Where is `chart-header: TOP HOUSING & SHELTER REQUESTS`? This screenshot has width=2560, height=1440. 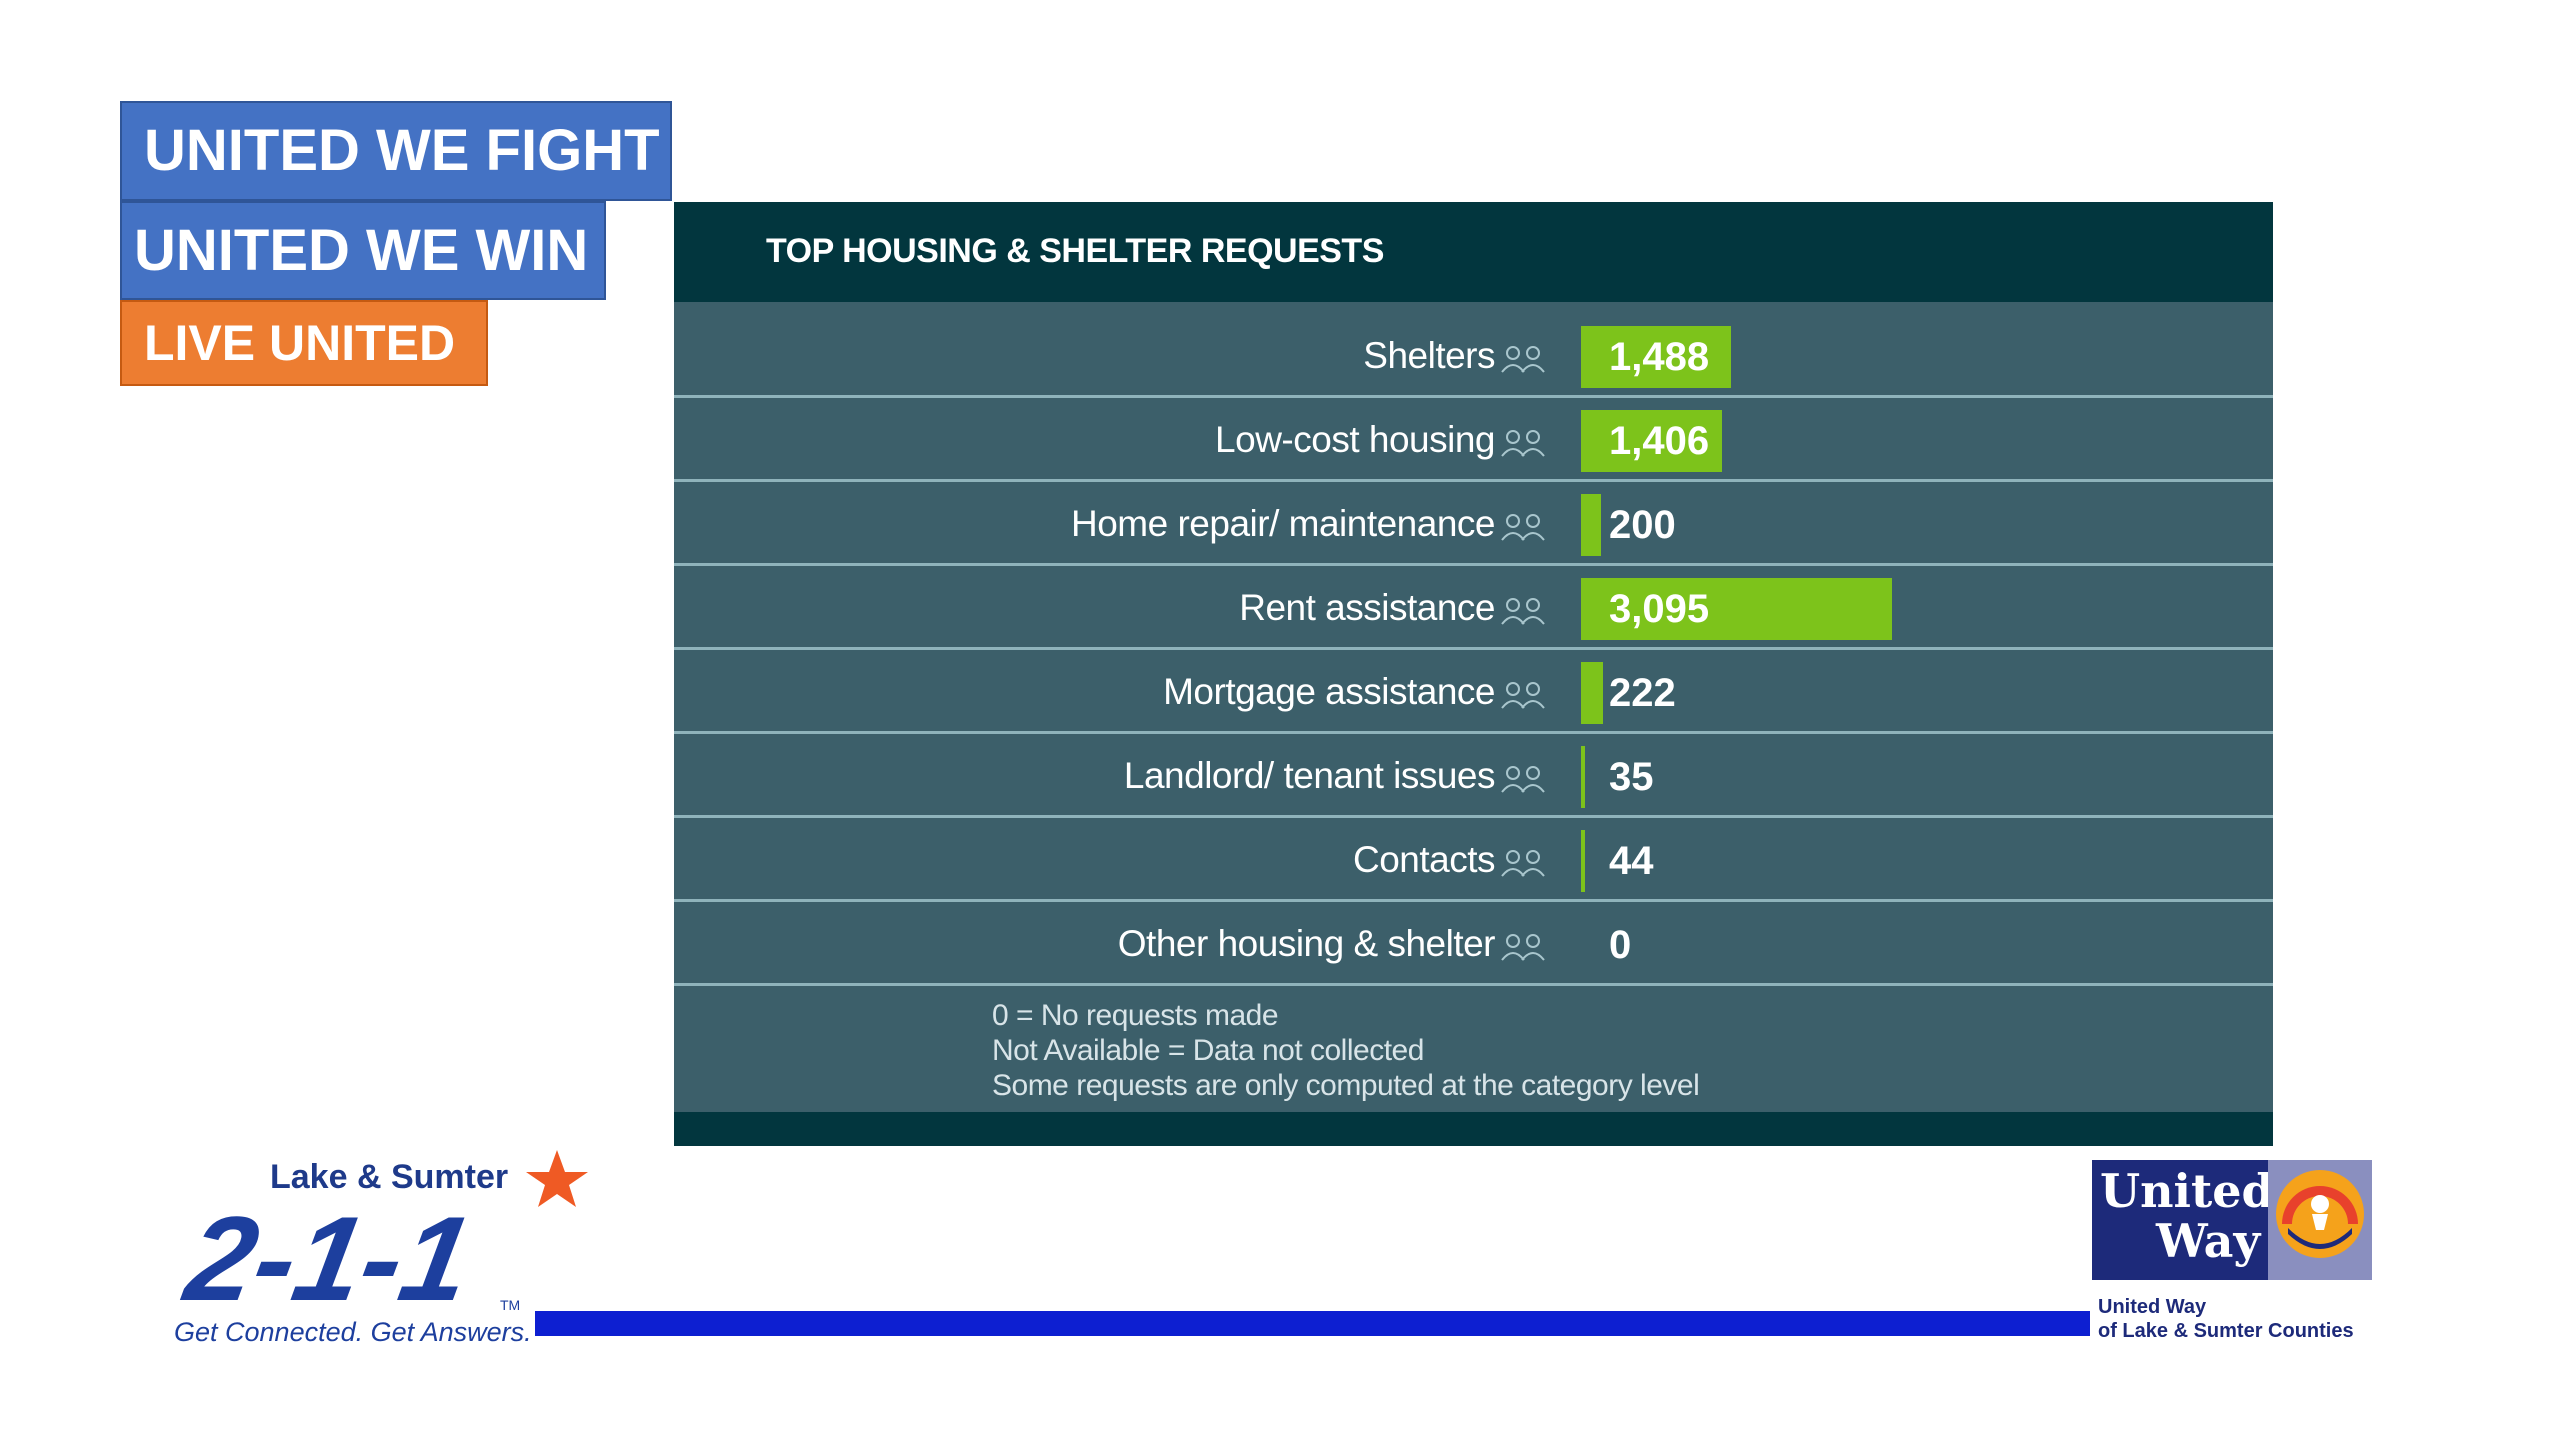 chart-header: TOP HOUSING & SHELTER REQUESTS is located at coordinates (1473, 252).